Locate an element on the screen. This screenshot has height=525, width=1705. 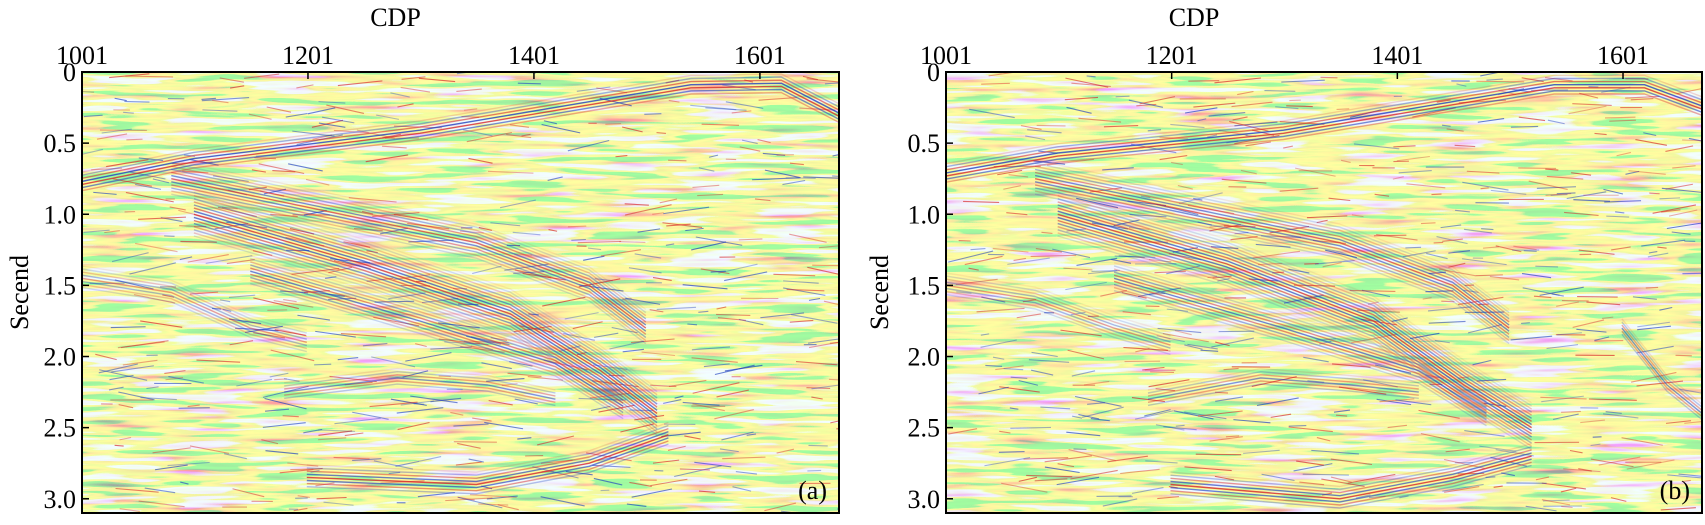
x-tick-label: 1601 is located at coordinates (1623, 55).